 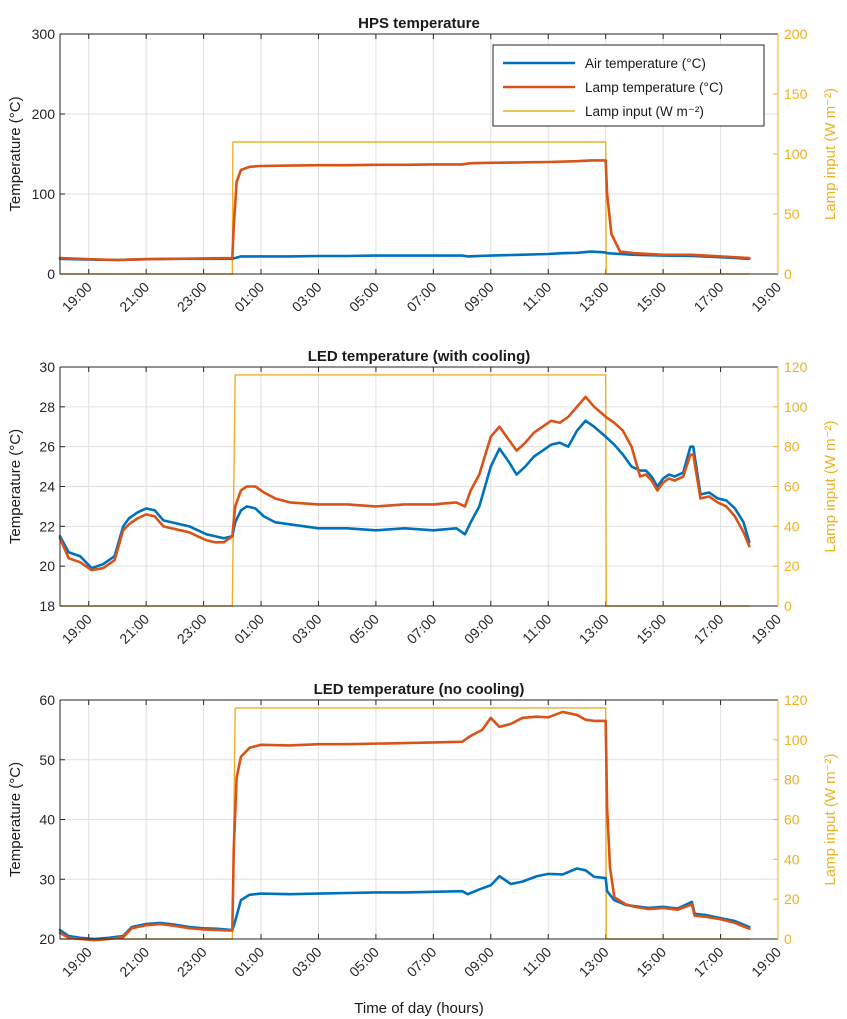 What do you see at coordinates (796, 34) in the screenshot?
I see `y2-tick-label: 200` at bounding box center [796, 34].